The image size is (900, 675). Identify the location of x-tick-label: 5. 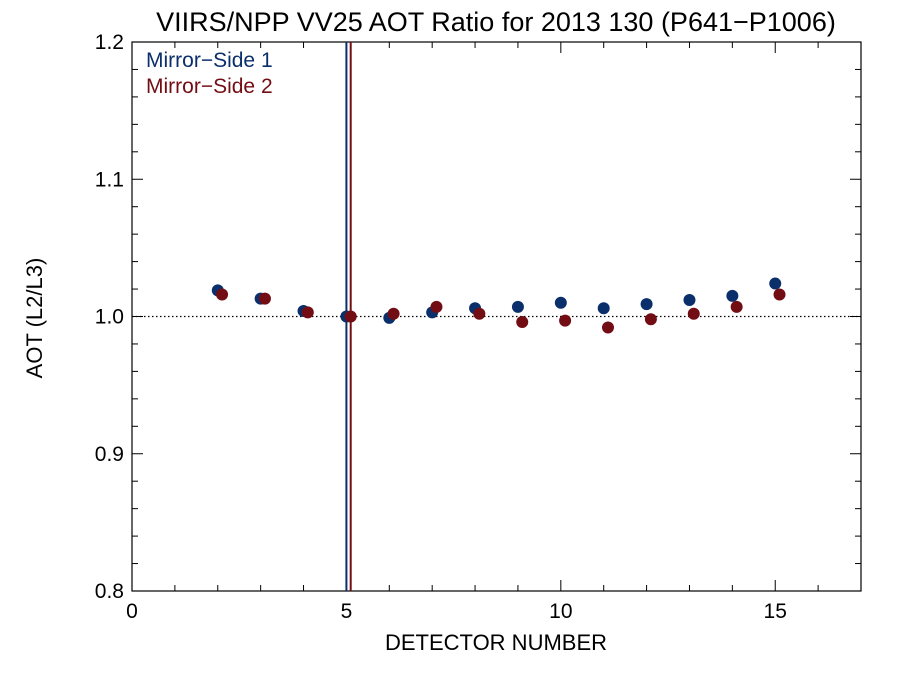
(347, 611).